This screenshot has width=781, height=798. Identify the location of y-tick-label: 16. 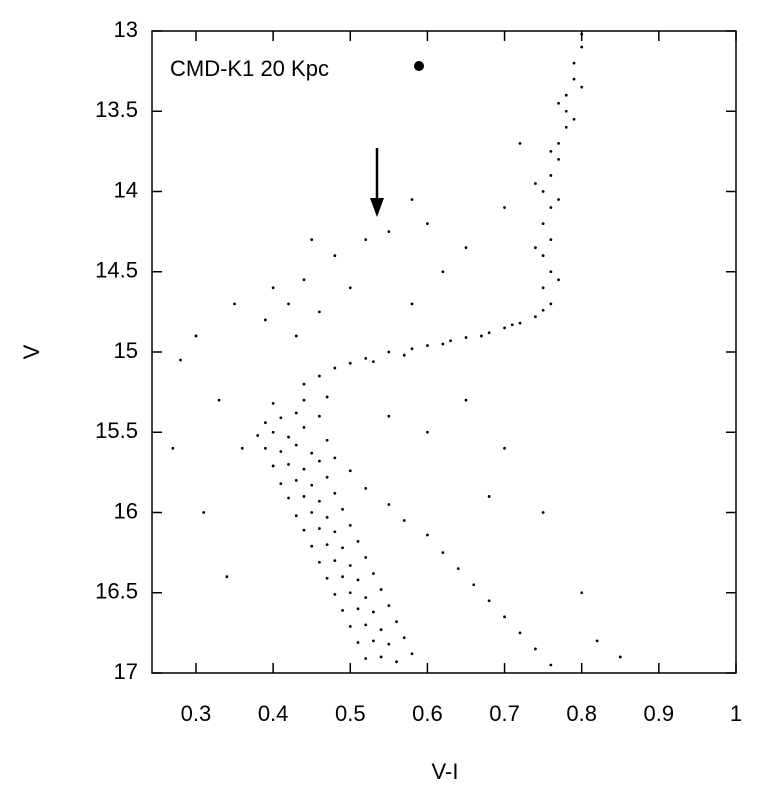
(126, 510).